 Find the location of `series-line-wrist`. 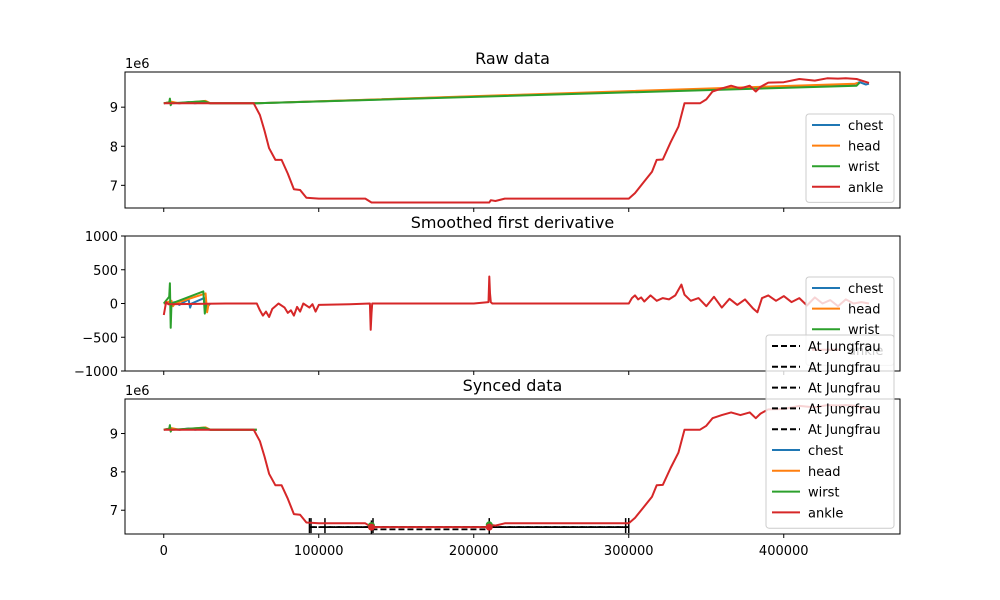

series-line-wrist is located at coordinates (185, 305).